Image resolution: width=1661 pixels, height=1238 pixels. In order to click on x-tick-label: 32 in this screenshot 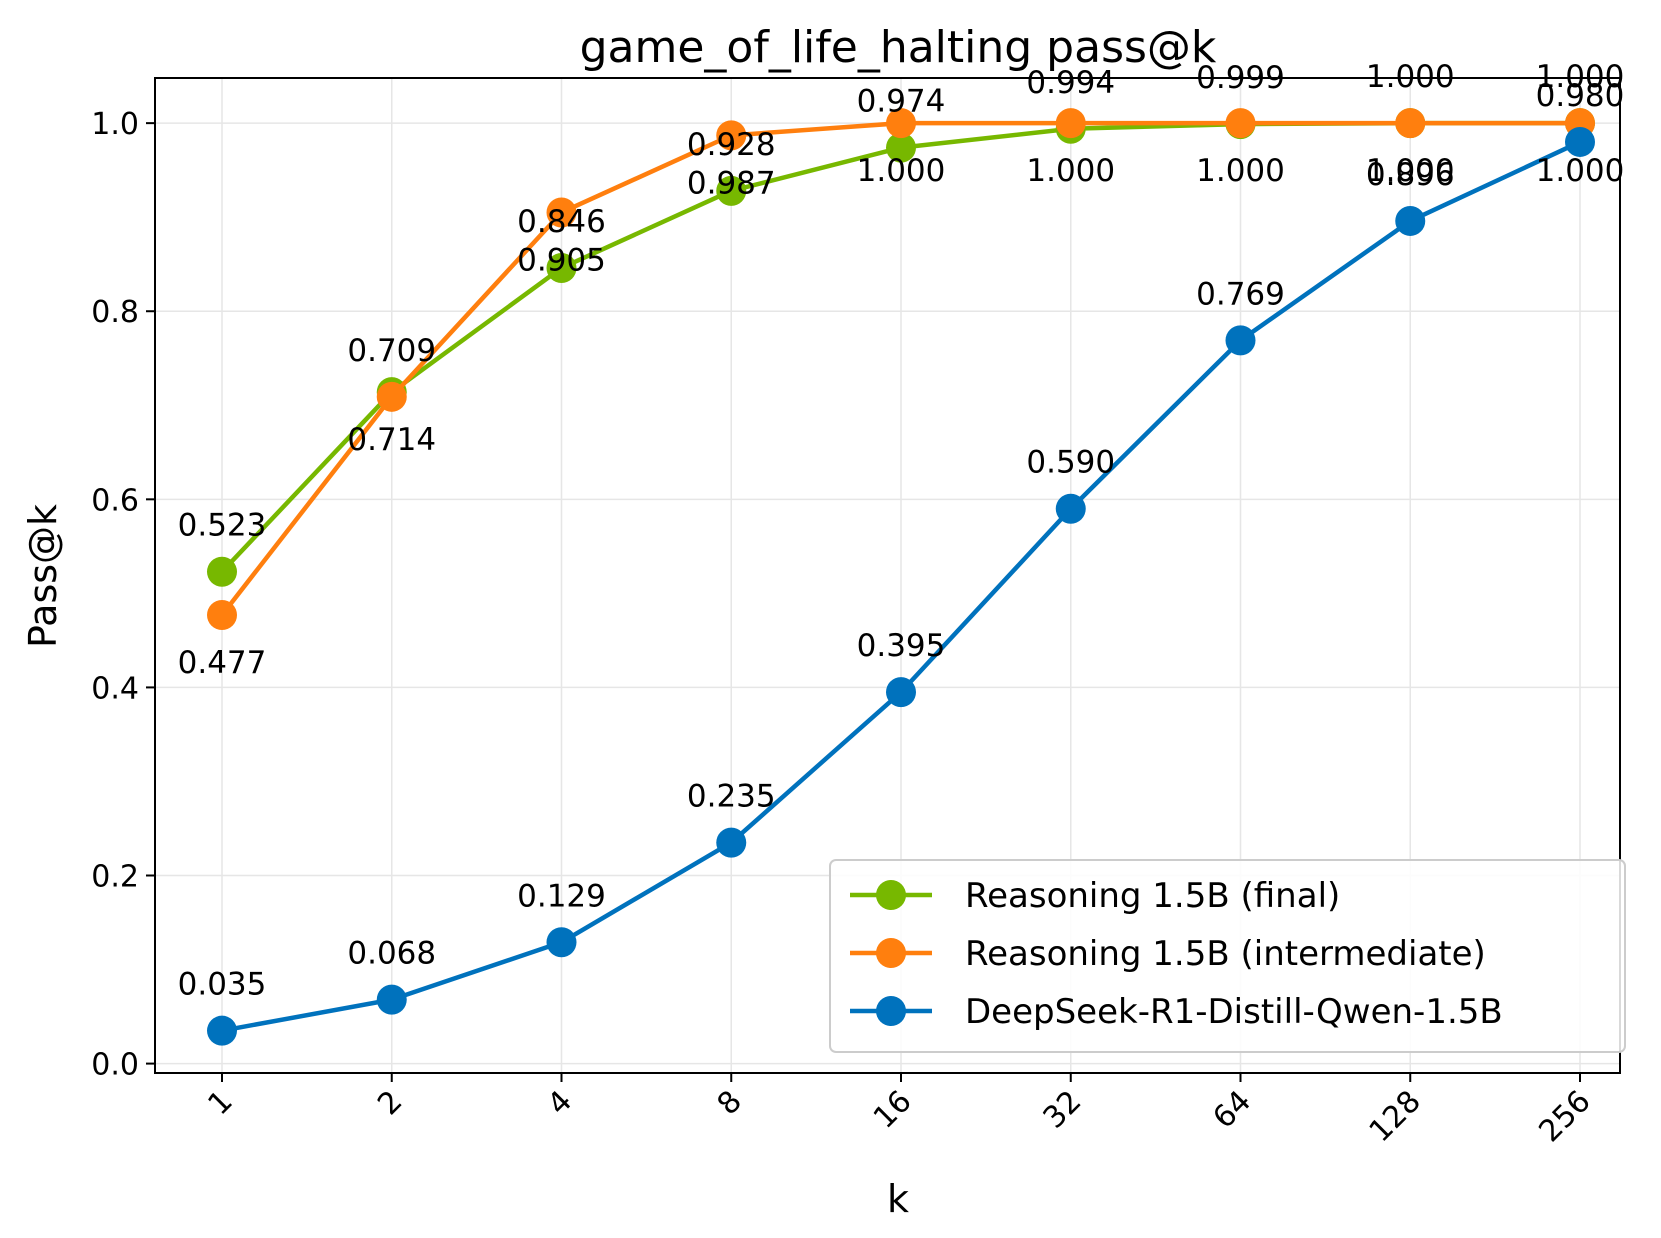, I will do `click(1063, 1110)`.